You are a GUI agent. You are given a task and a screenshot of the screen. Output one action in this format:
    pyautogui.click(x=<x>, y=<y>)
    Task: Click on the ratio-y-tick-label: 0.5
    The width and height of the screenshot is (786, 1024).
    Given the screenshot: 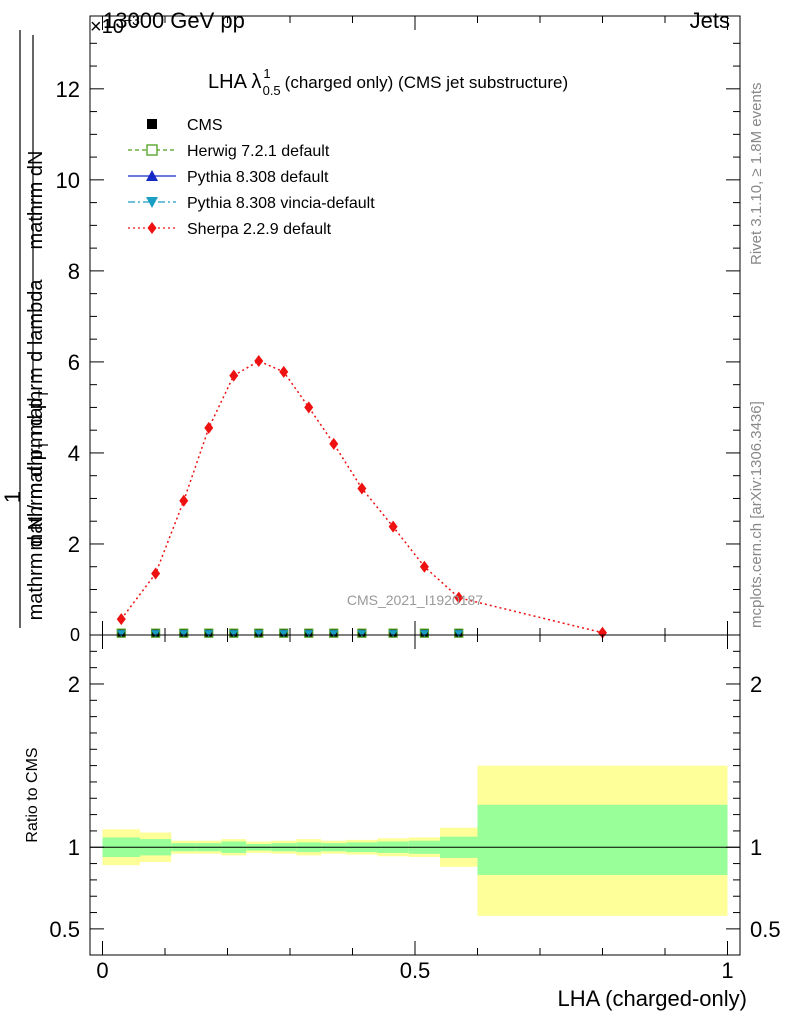 What is the action you would take?
    pyautogui.click(x=64, y=929)
    